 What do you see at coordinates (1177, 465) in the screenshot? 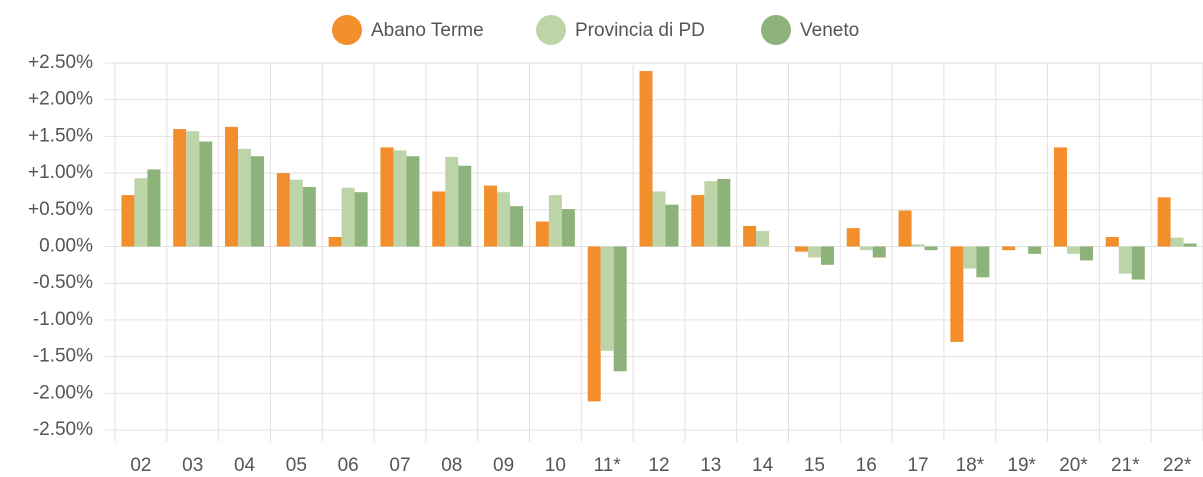
I see `x-tick-label: 22*` at bounding box center [1177, 465].